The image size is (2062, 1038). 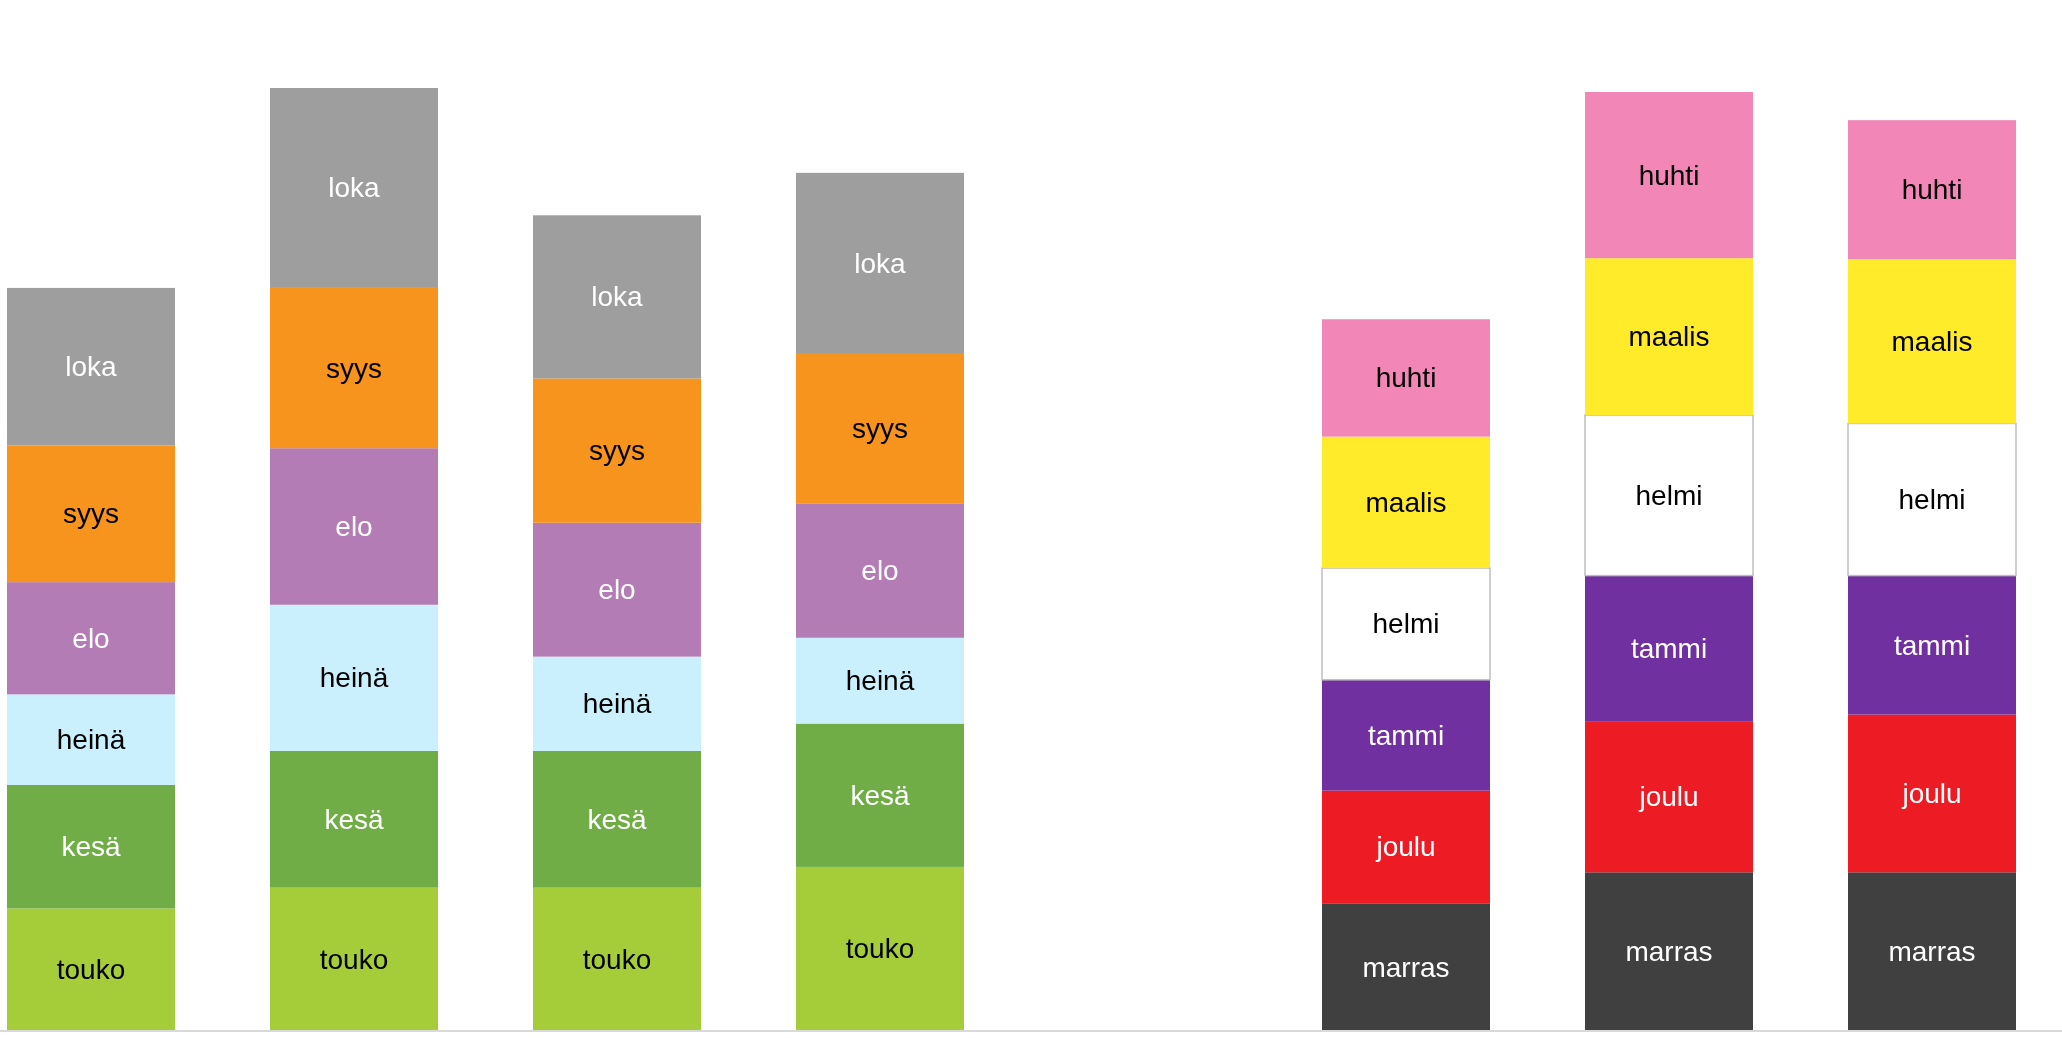 I want to click on series-label: huhti, so click(x=1406, y=378).